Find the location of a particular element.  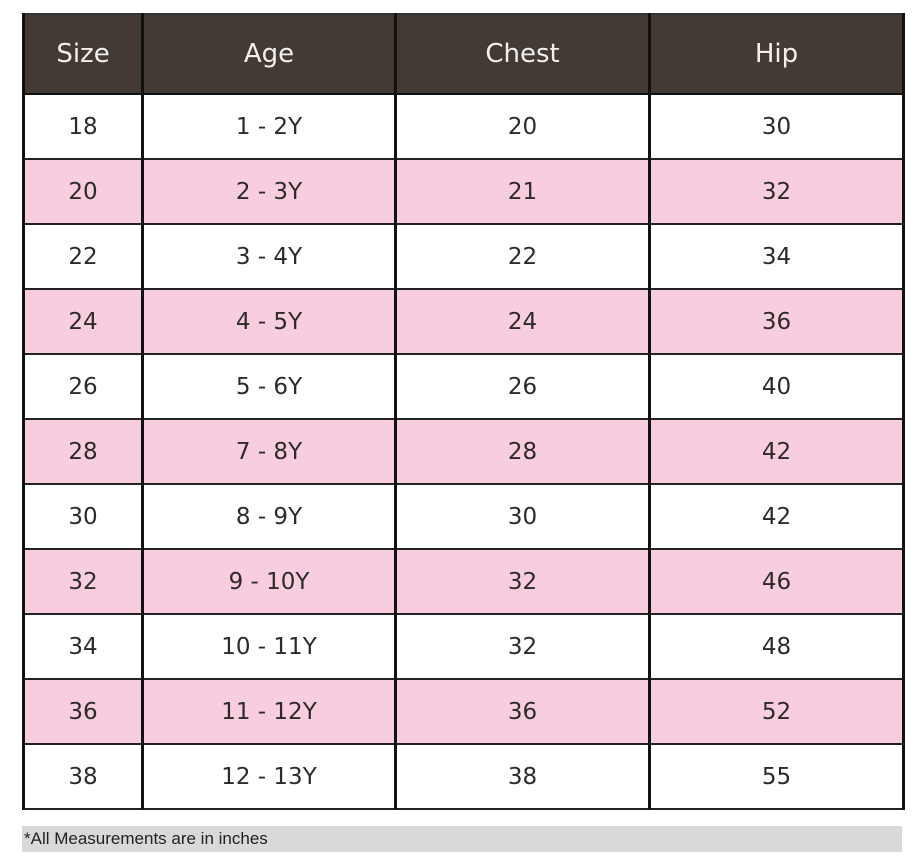

cell-hip: 34 is located at coordinates (776, 257).